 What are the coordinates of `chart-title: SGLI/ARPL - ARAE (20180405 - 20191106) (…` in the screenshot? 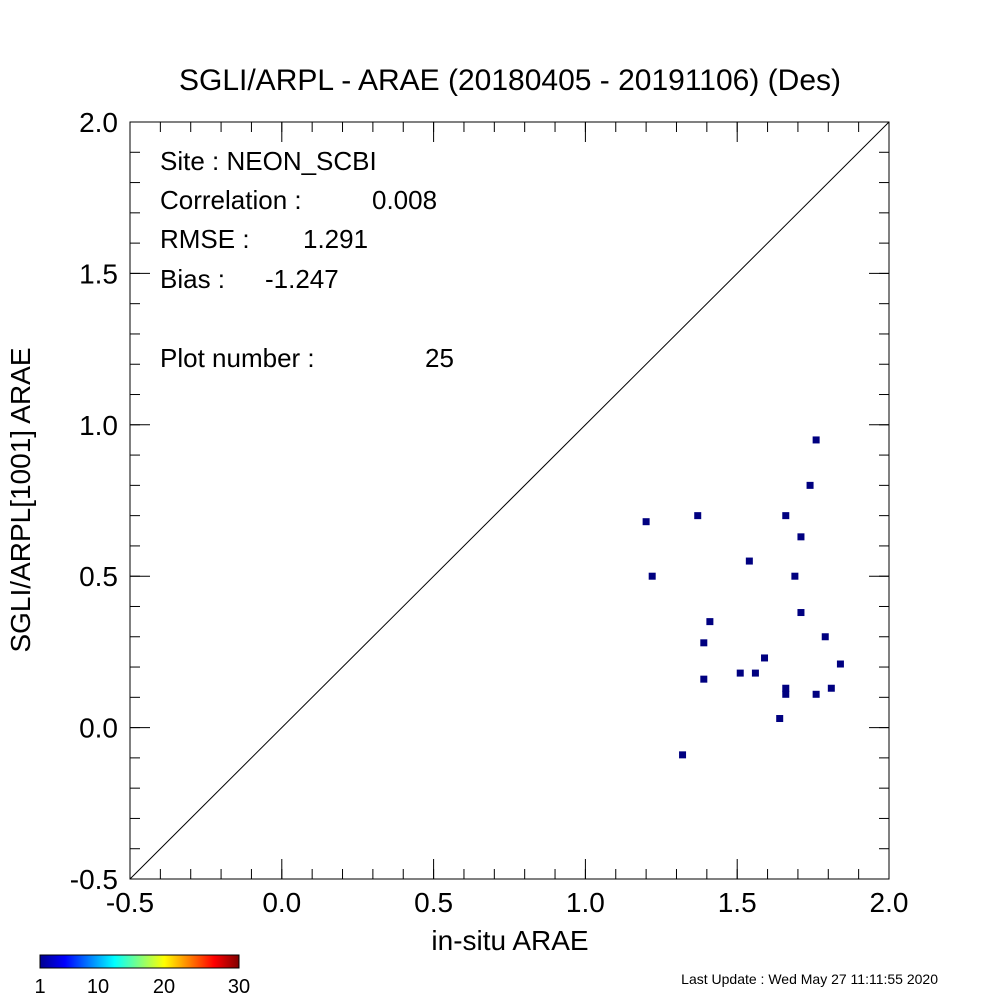 It's located at (510, 80).